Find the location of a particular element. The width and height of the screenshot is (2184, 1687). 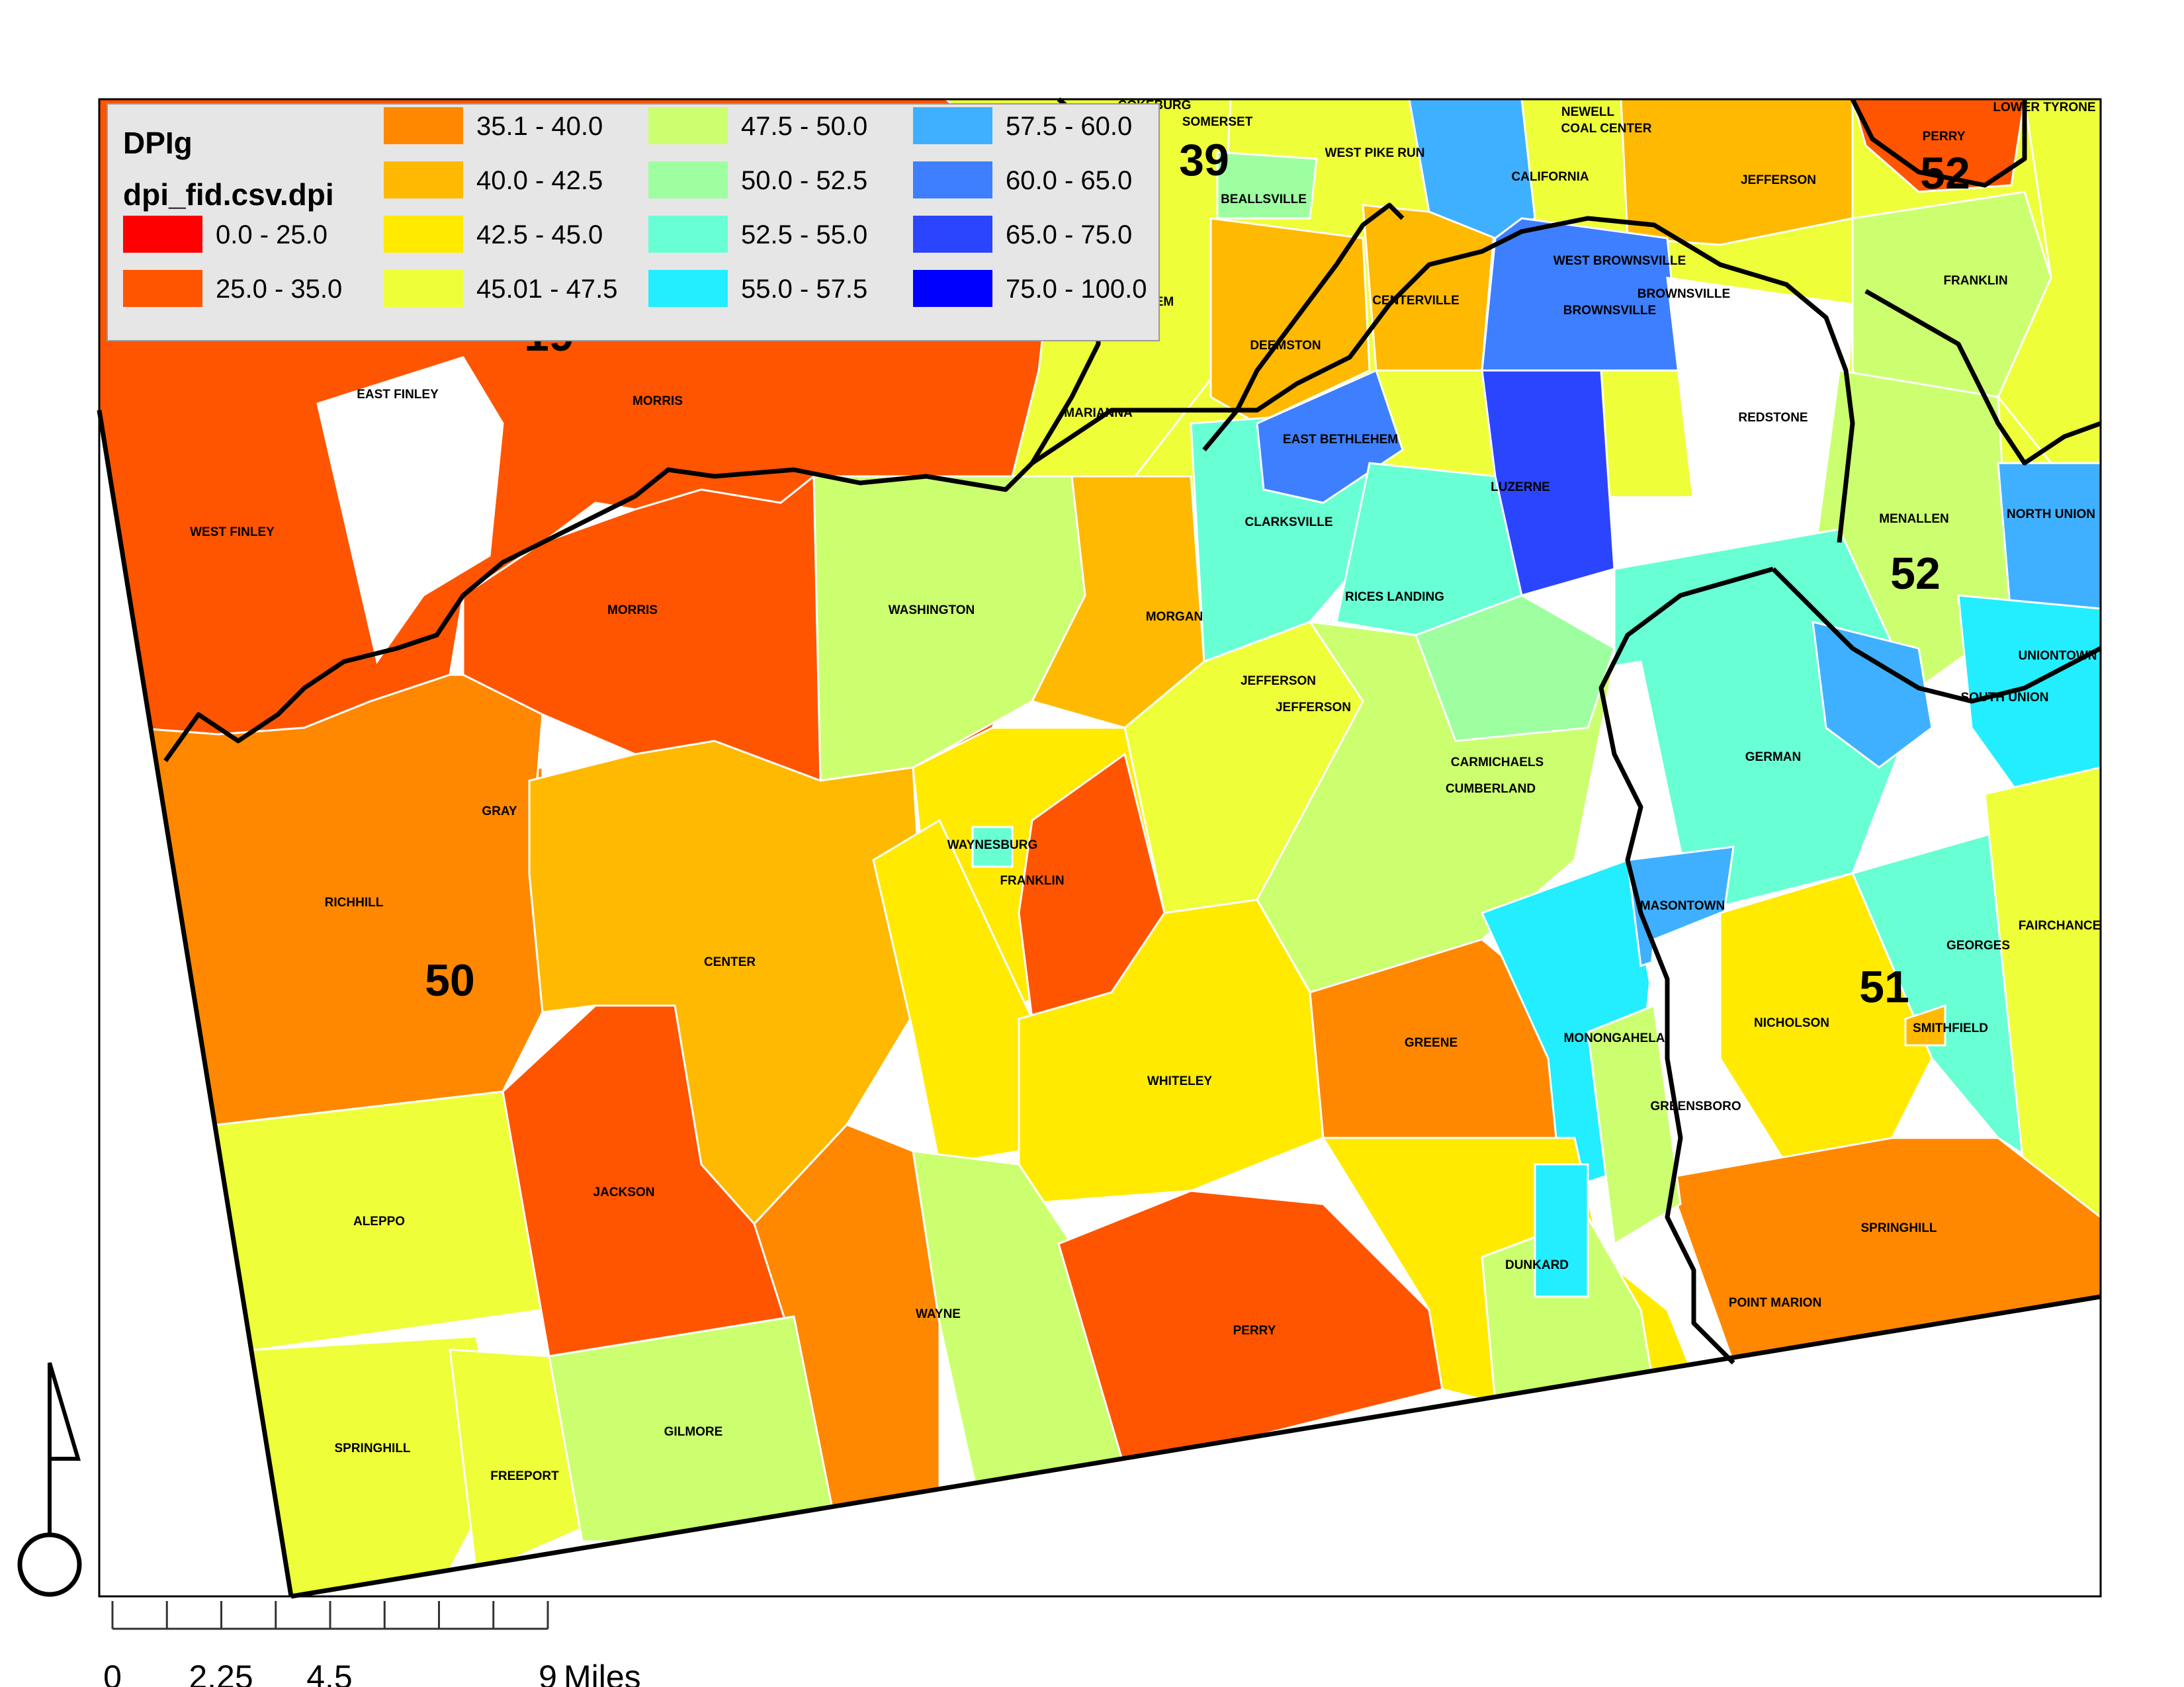

legend-label: 40.0 - 42.5 is located at coordinates (539, 181).